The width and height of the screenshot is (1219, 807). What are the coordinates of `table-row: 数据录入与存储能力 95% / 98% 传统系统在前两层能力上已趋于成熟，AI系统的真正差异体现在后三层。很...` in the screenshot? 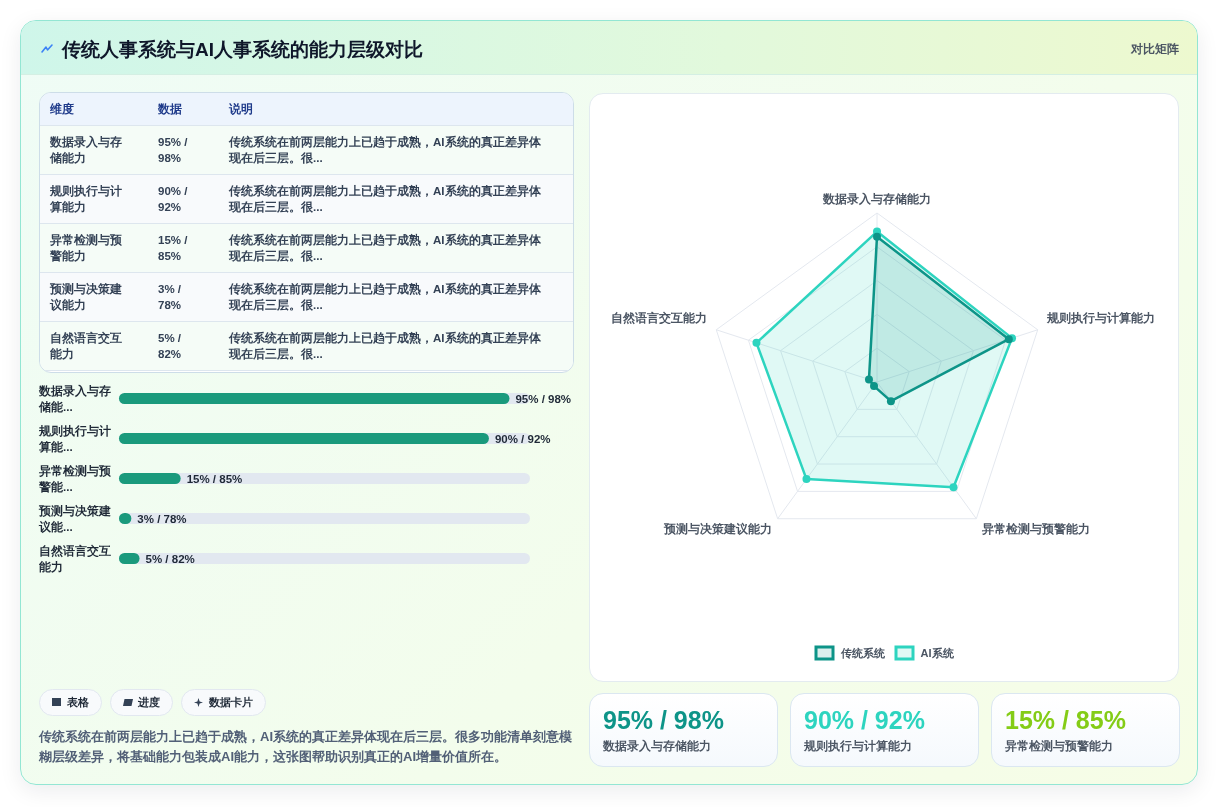 It's located at (306, 149).